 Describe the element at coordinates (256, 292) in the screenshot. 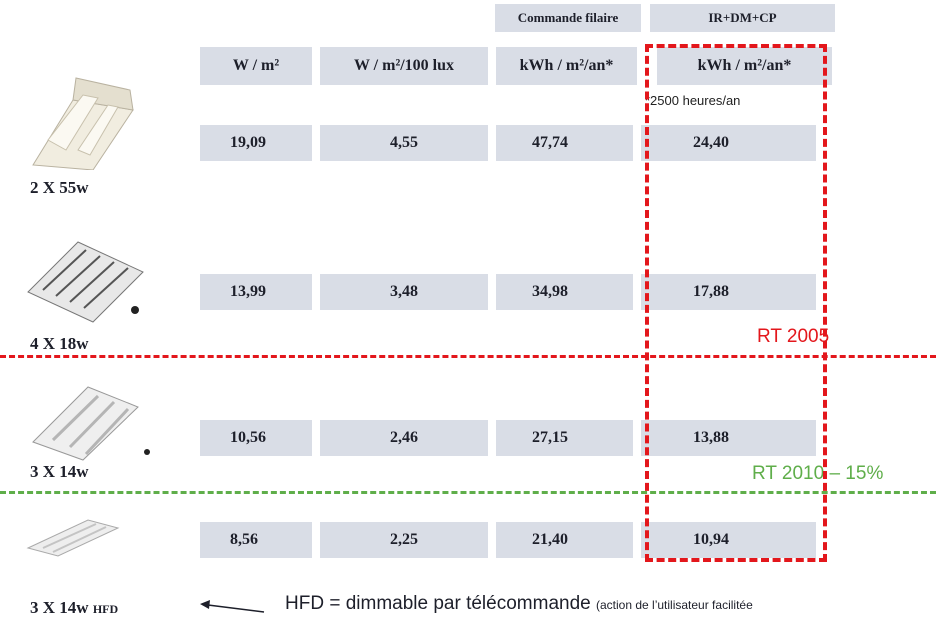

I see `cell-w-m2: 13,99` at that location.